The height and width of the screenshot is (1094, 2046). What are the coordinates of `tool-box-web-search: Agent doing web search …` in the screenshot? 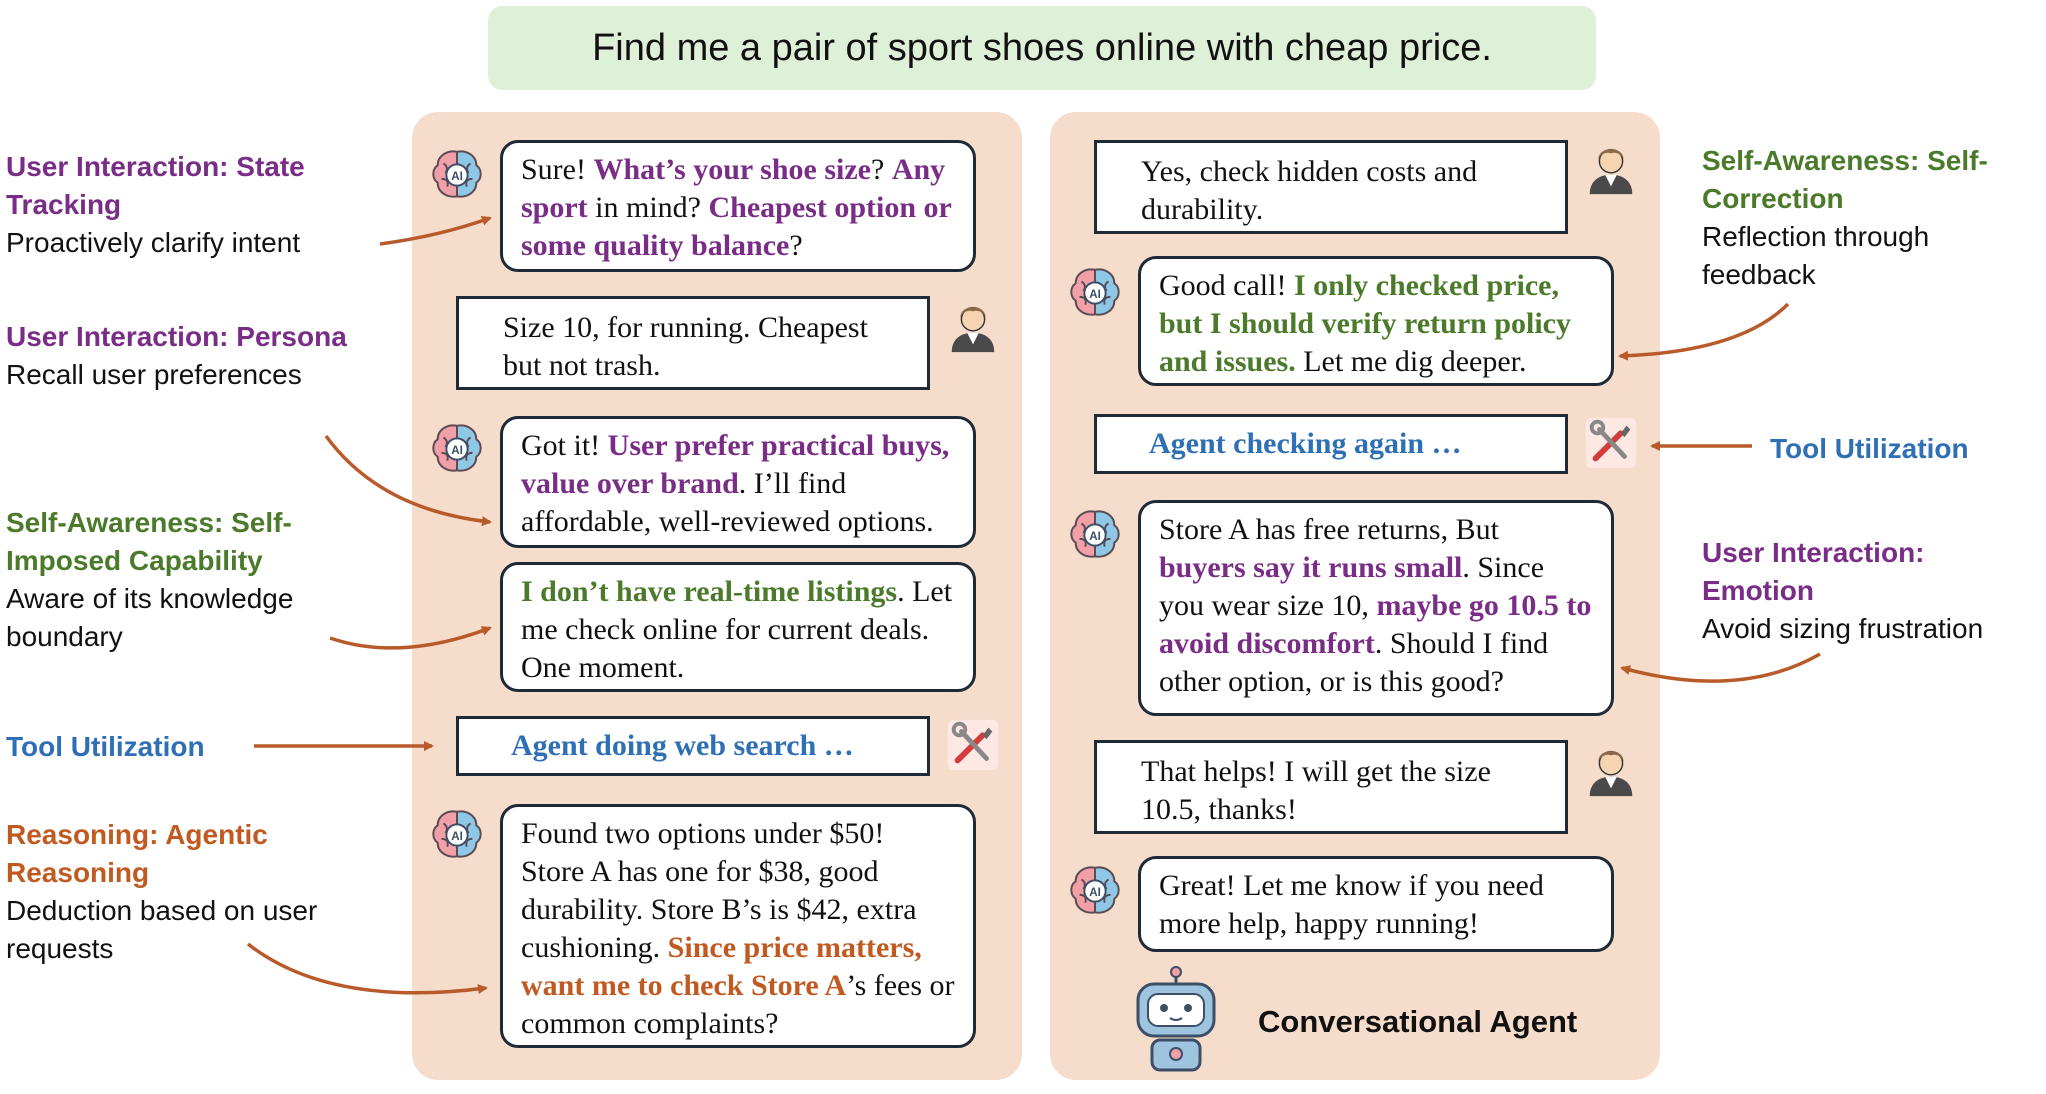 It's located at (693, 746).